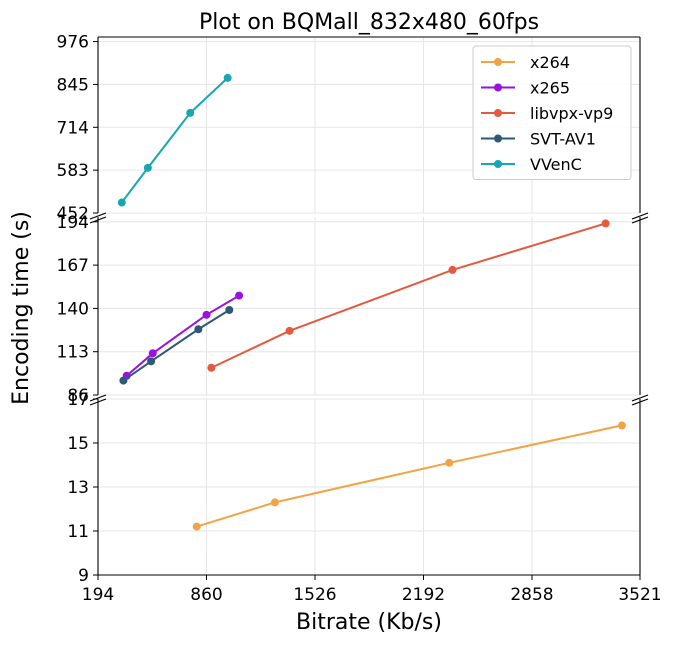 This screenshot has width=674, height=648. I want to click on y-tick-label: 15, so click(78, 444).